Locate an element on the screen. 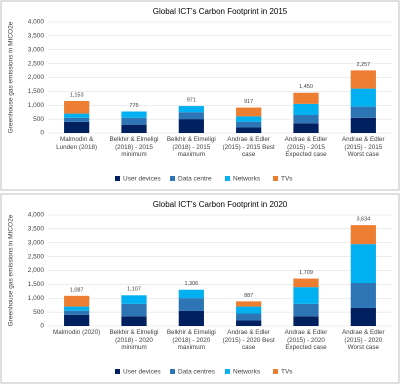 This screenshot has height=384, width=400. total-label: 1,450 is located at coordinates (306, 87).